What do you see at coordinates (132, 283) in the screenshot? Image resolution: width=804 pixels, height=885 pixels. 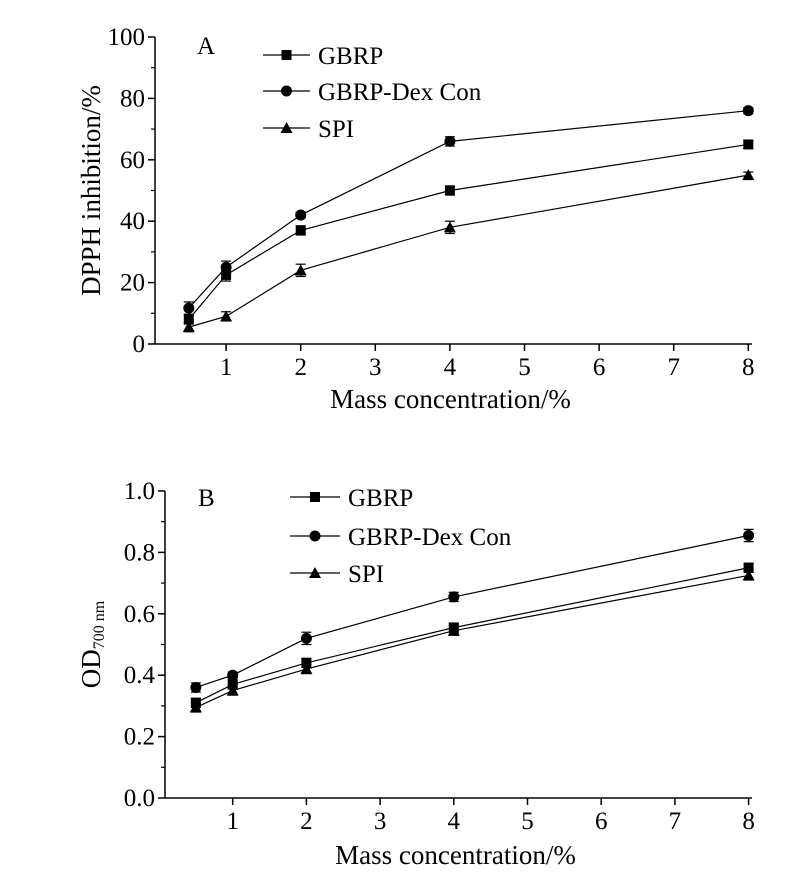 I see `y-tick-label: 20` at bounding box center [132, 283].